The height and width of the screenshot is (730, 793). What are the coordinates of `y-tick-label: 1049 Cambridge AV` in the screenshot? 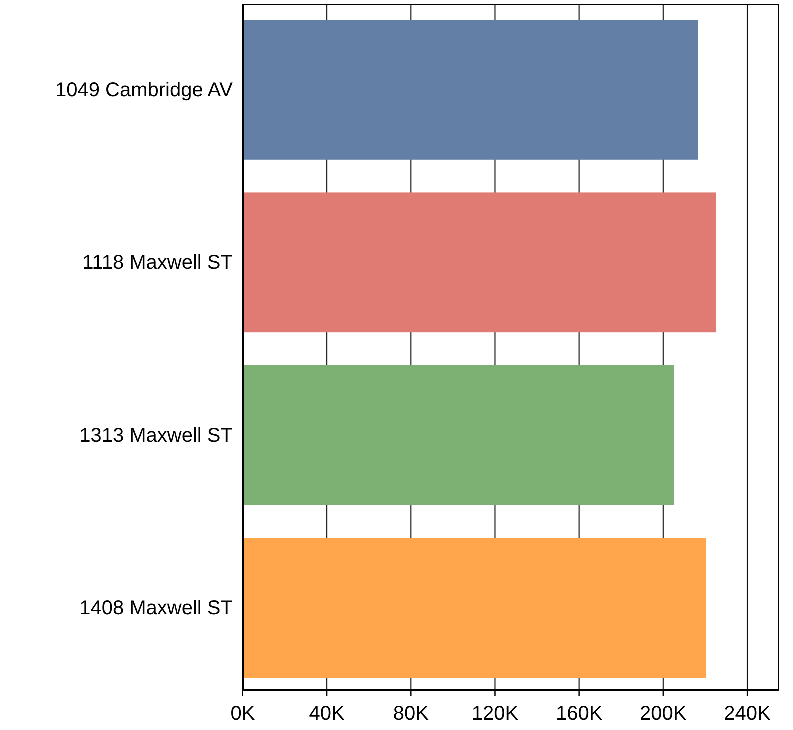 It's located at (144, 90).